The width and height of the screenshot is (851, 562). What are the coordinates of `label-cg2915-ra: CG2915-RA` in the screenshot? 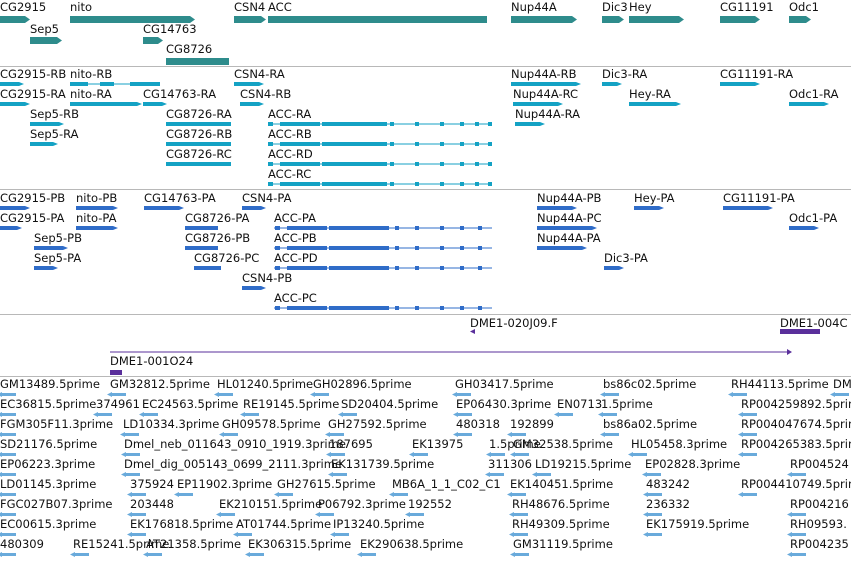 It's located at (33, 94).